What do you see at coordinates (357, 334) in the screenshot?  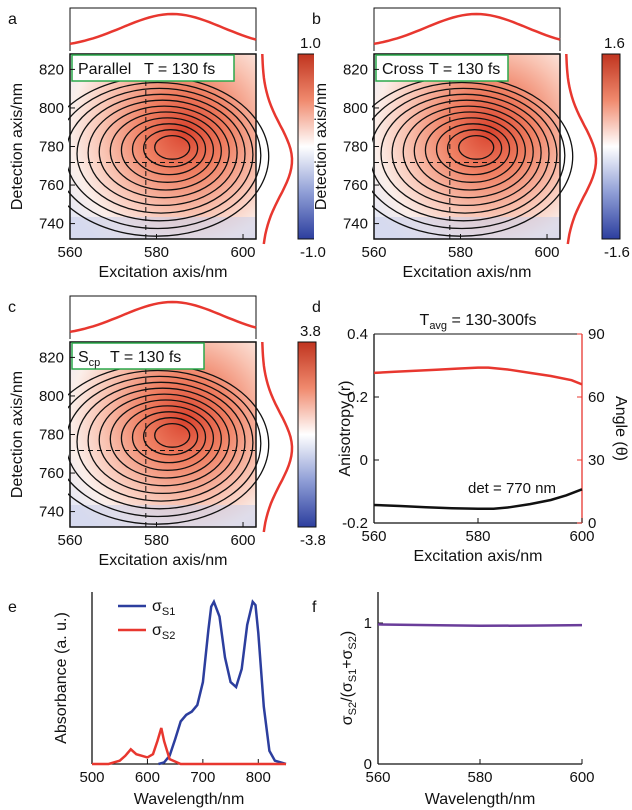 I see `y-tick-label-left: 0.4` at bounding box center [357, 334].